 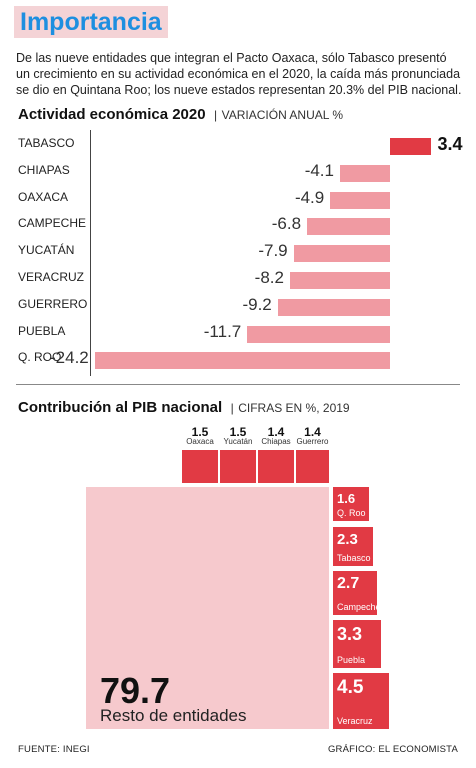 What do you see at coordinates (318, 334) in the screenshot?
I see `bar-puebla` at bounding box center [318, 334].